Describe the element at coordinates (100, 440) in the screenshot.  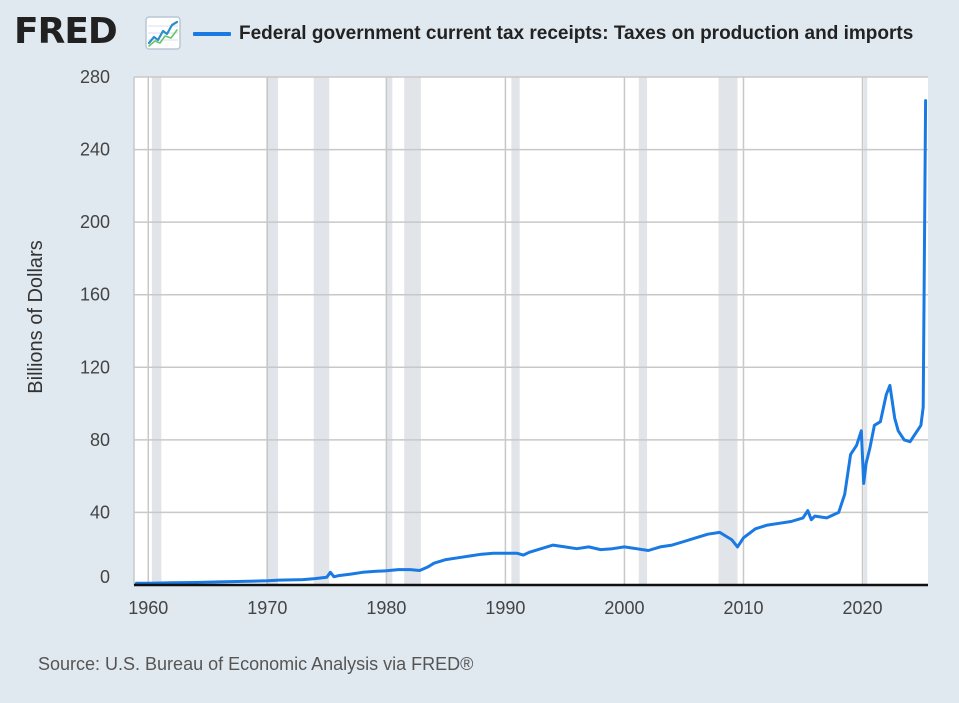
I see `y-tick-label: 80` at that location.